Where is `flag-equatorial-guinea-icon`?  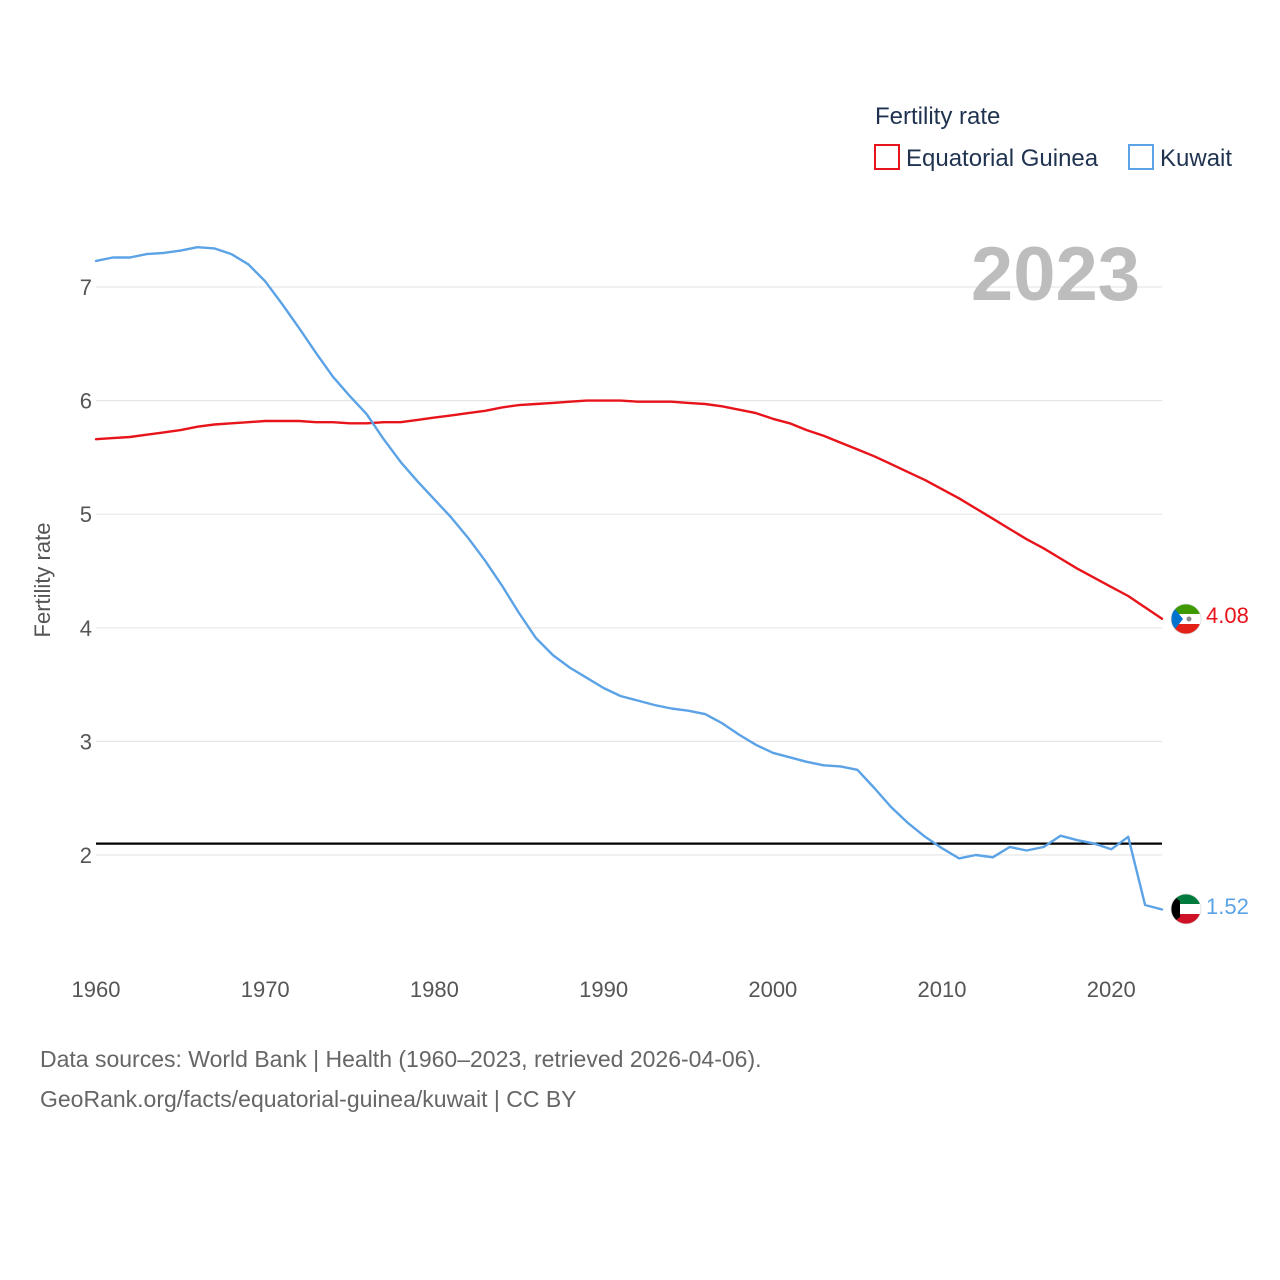 flag-equatorial-guinea-icon is located at coordinates (1186, 619).